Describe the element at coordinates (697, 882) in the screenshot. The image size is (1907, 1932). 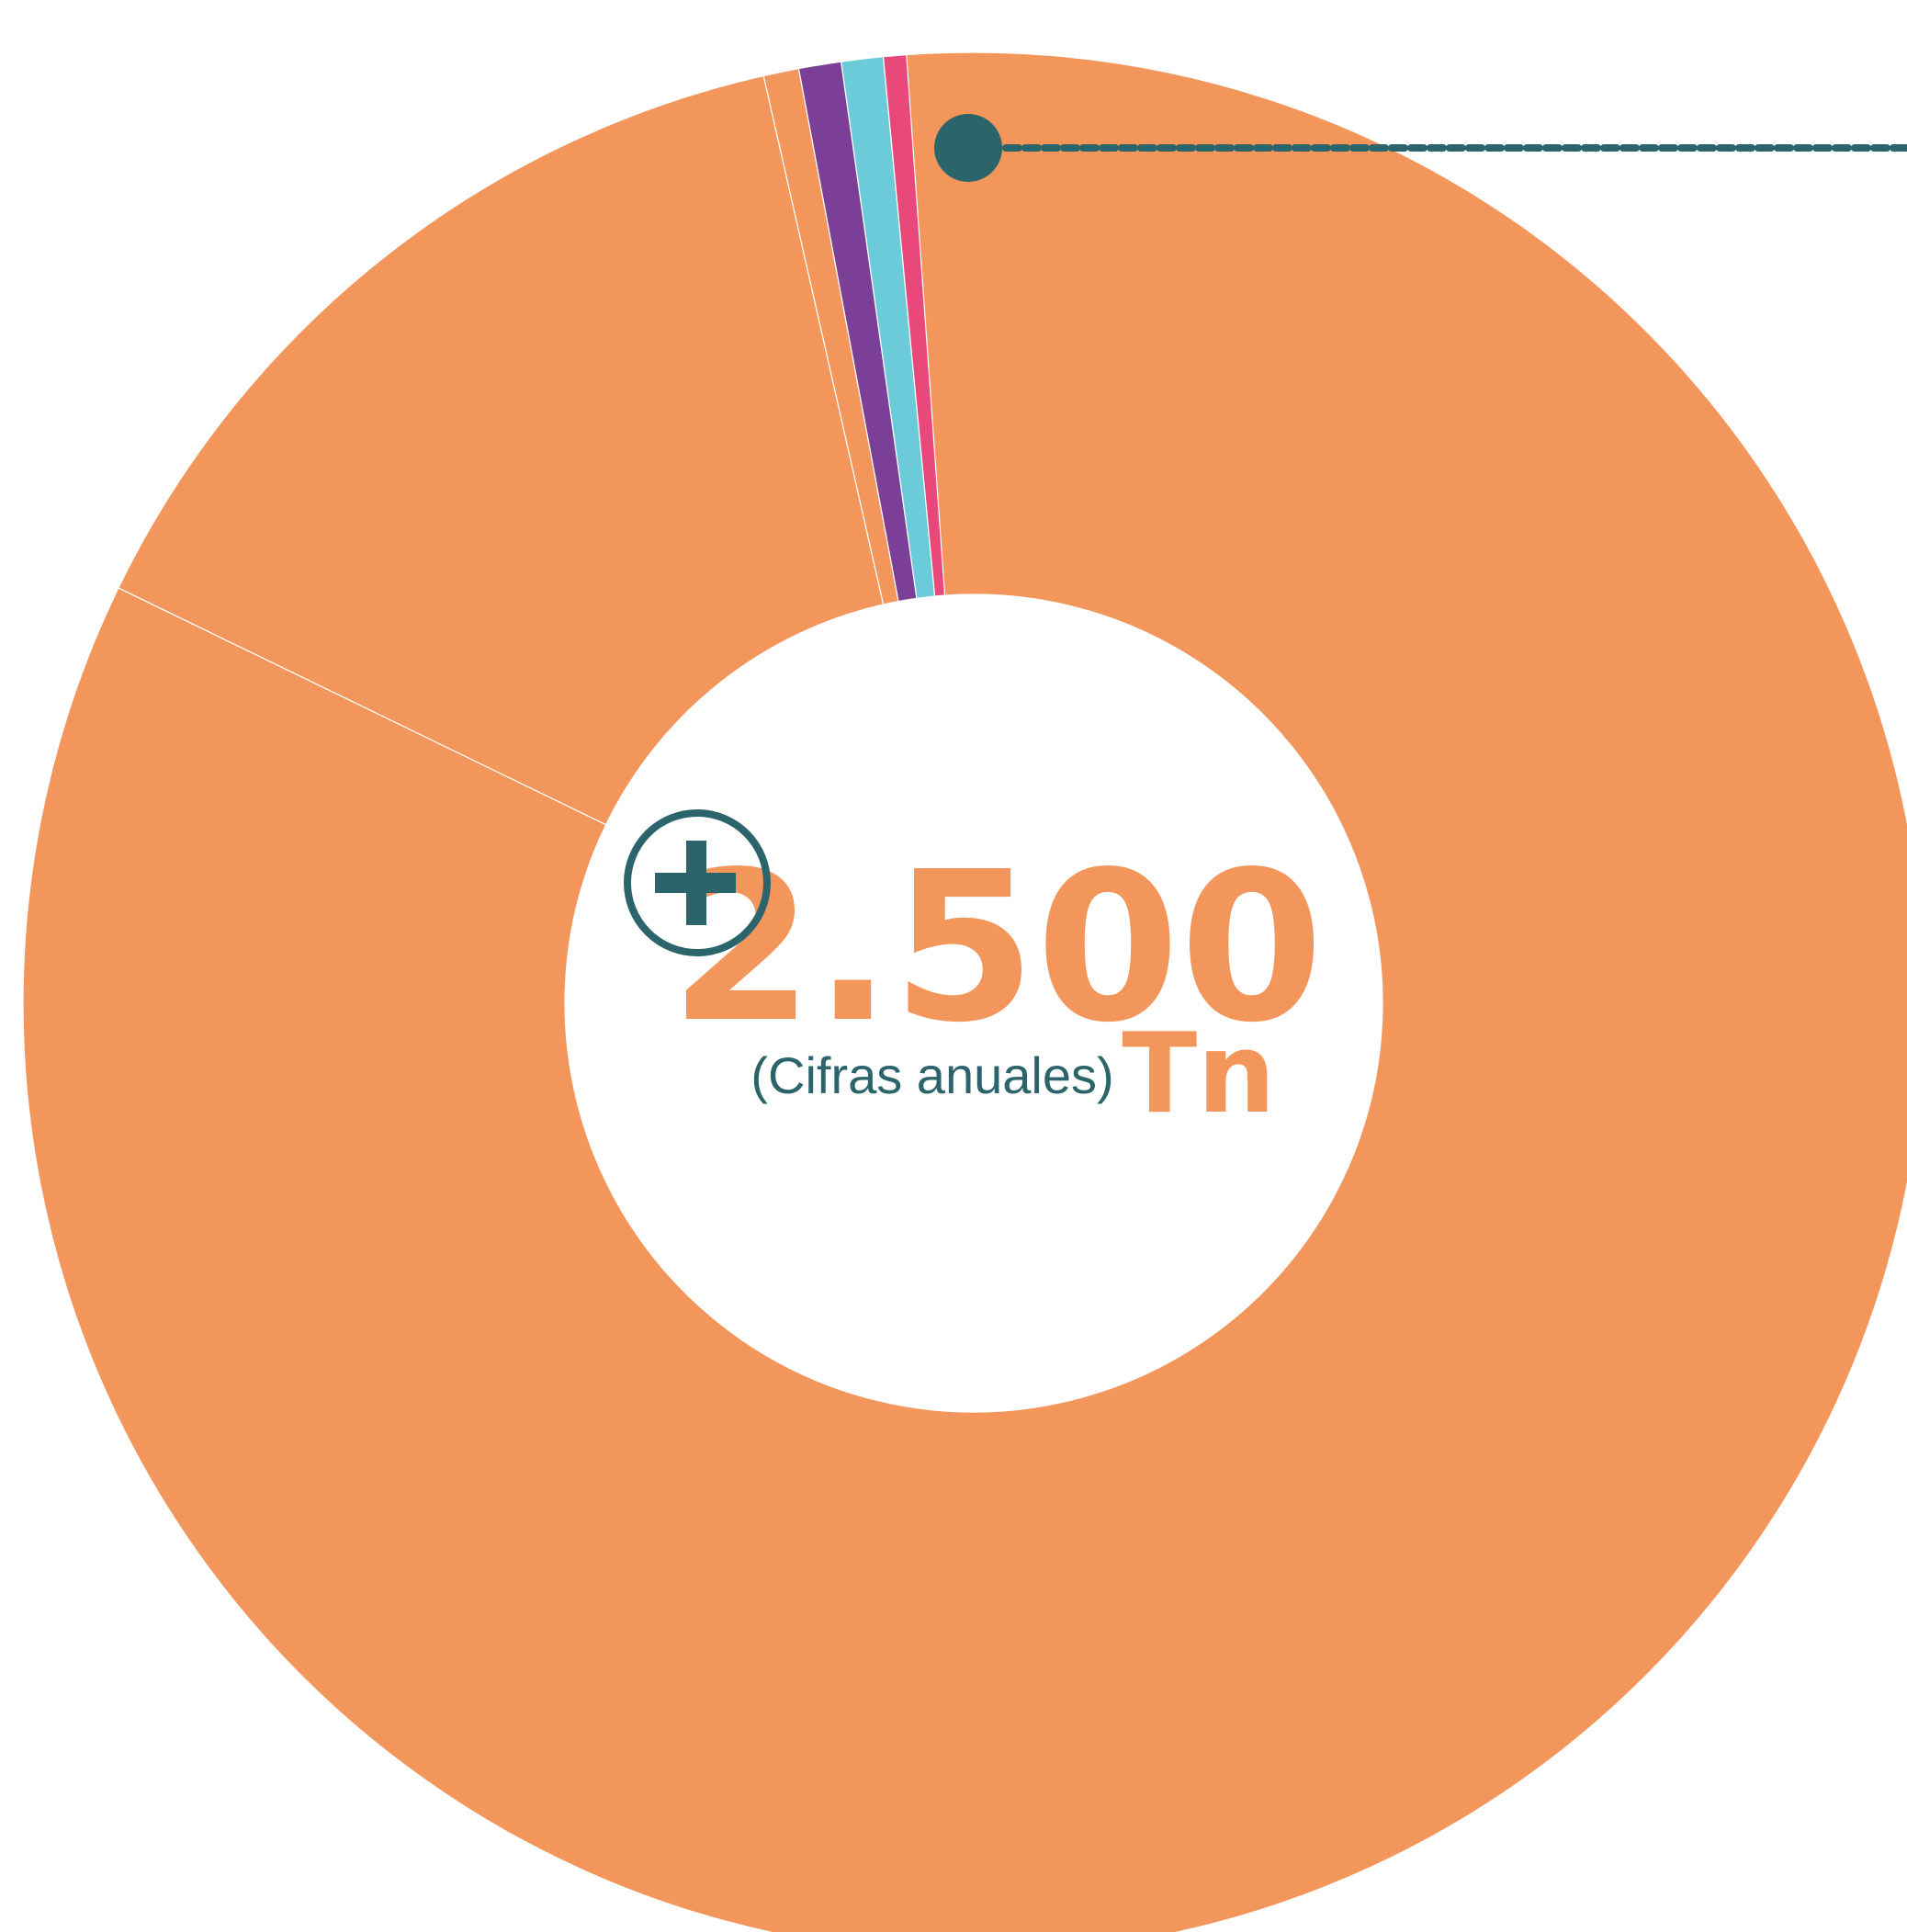
I see `plus-circle-icon` at that location.